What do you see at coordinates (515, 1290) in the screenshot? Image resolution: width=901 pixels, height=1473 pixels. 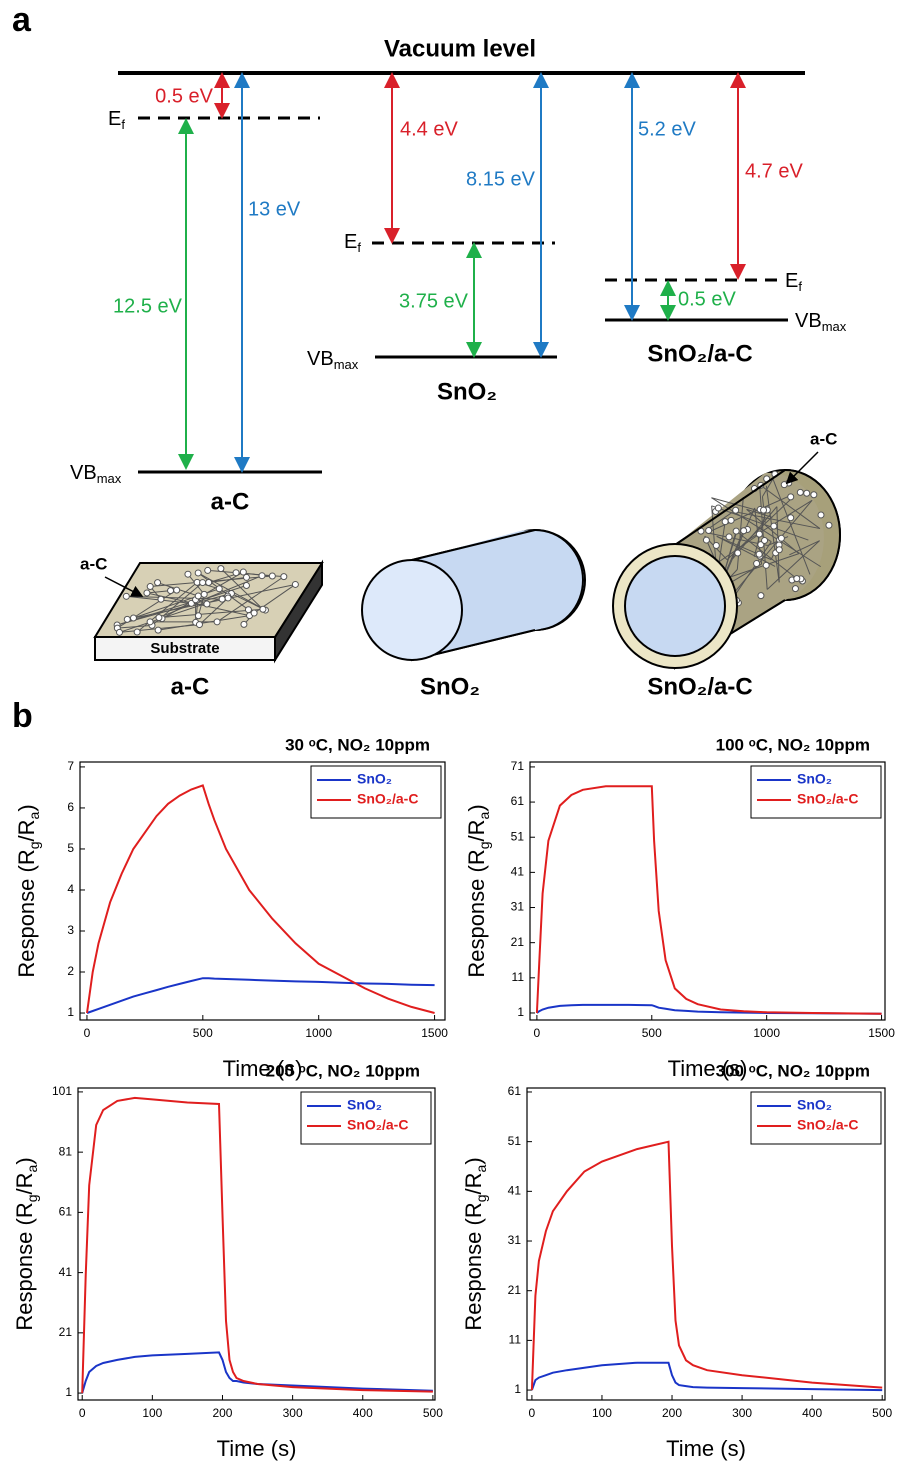 I see `y-tick-label: 21` at bounding box center [515, 1290].